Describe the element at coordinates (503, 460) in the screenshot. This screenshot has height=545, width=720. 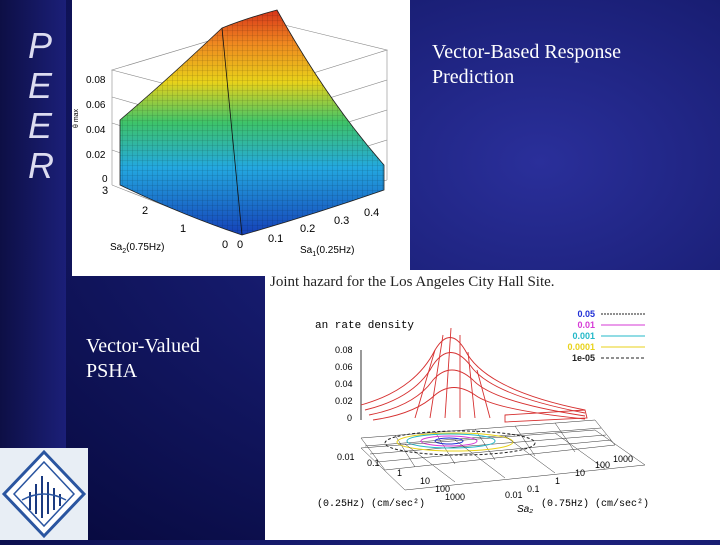
I see `plot2-lower-grid` at that location.